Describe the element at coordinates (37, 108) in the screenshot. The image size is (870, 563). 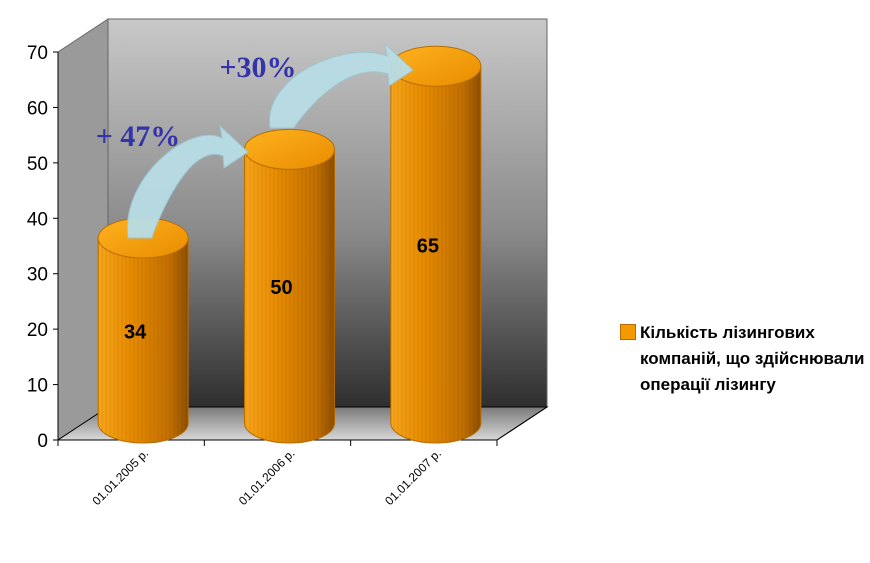
I see `y-tick-label: 60` at that location.